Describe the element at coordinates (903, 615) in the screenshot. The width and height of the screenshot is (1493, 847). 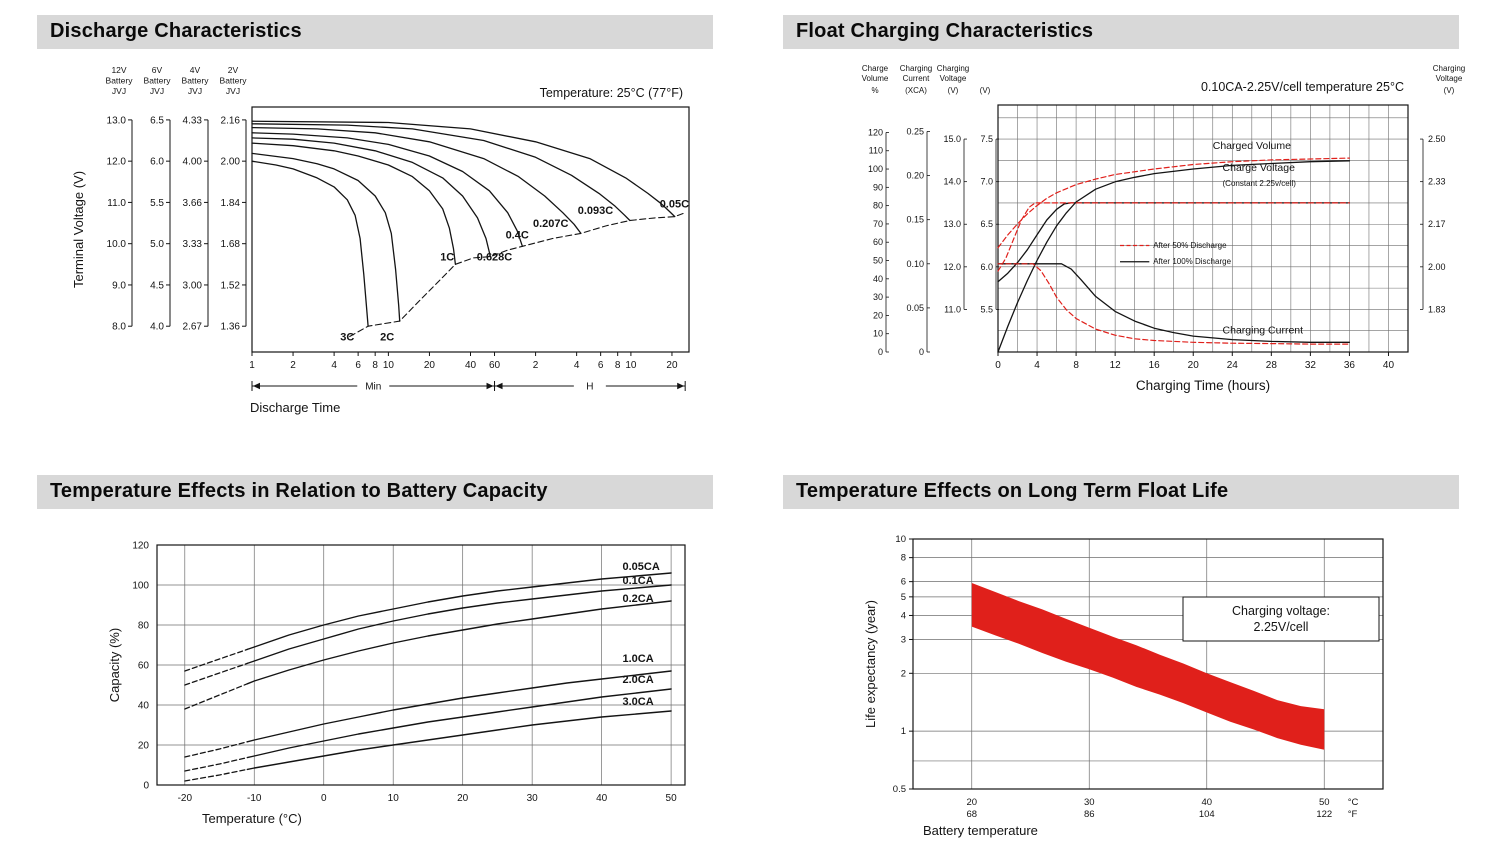
I see `svg-text: 4` at that location.